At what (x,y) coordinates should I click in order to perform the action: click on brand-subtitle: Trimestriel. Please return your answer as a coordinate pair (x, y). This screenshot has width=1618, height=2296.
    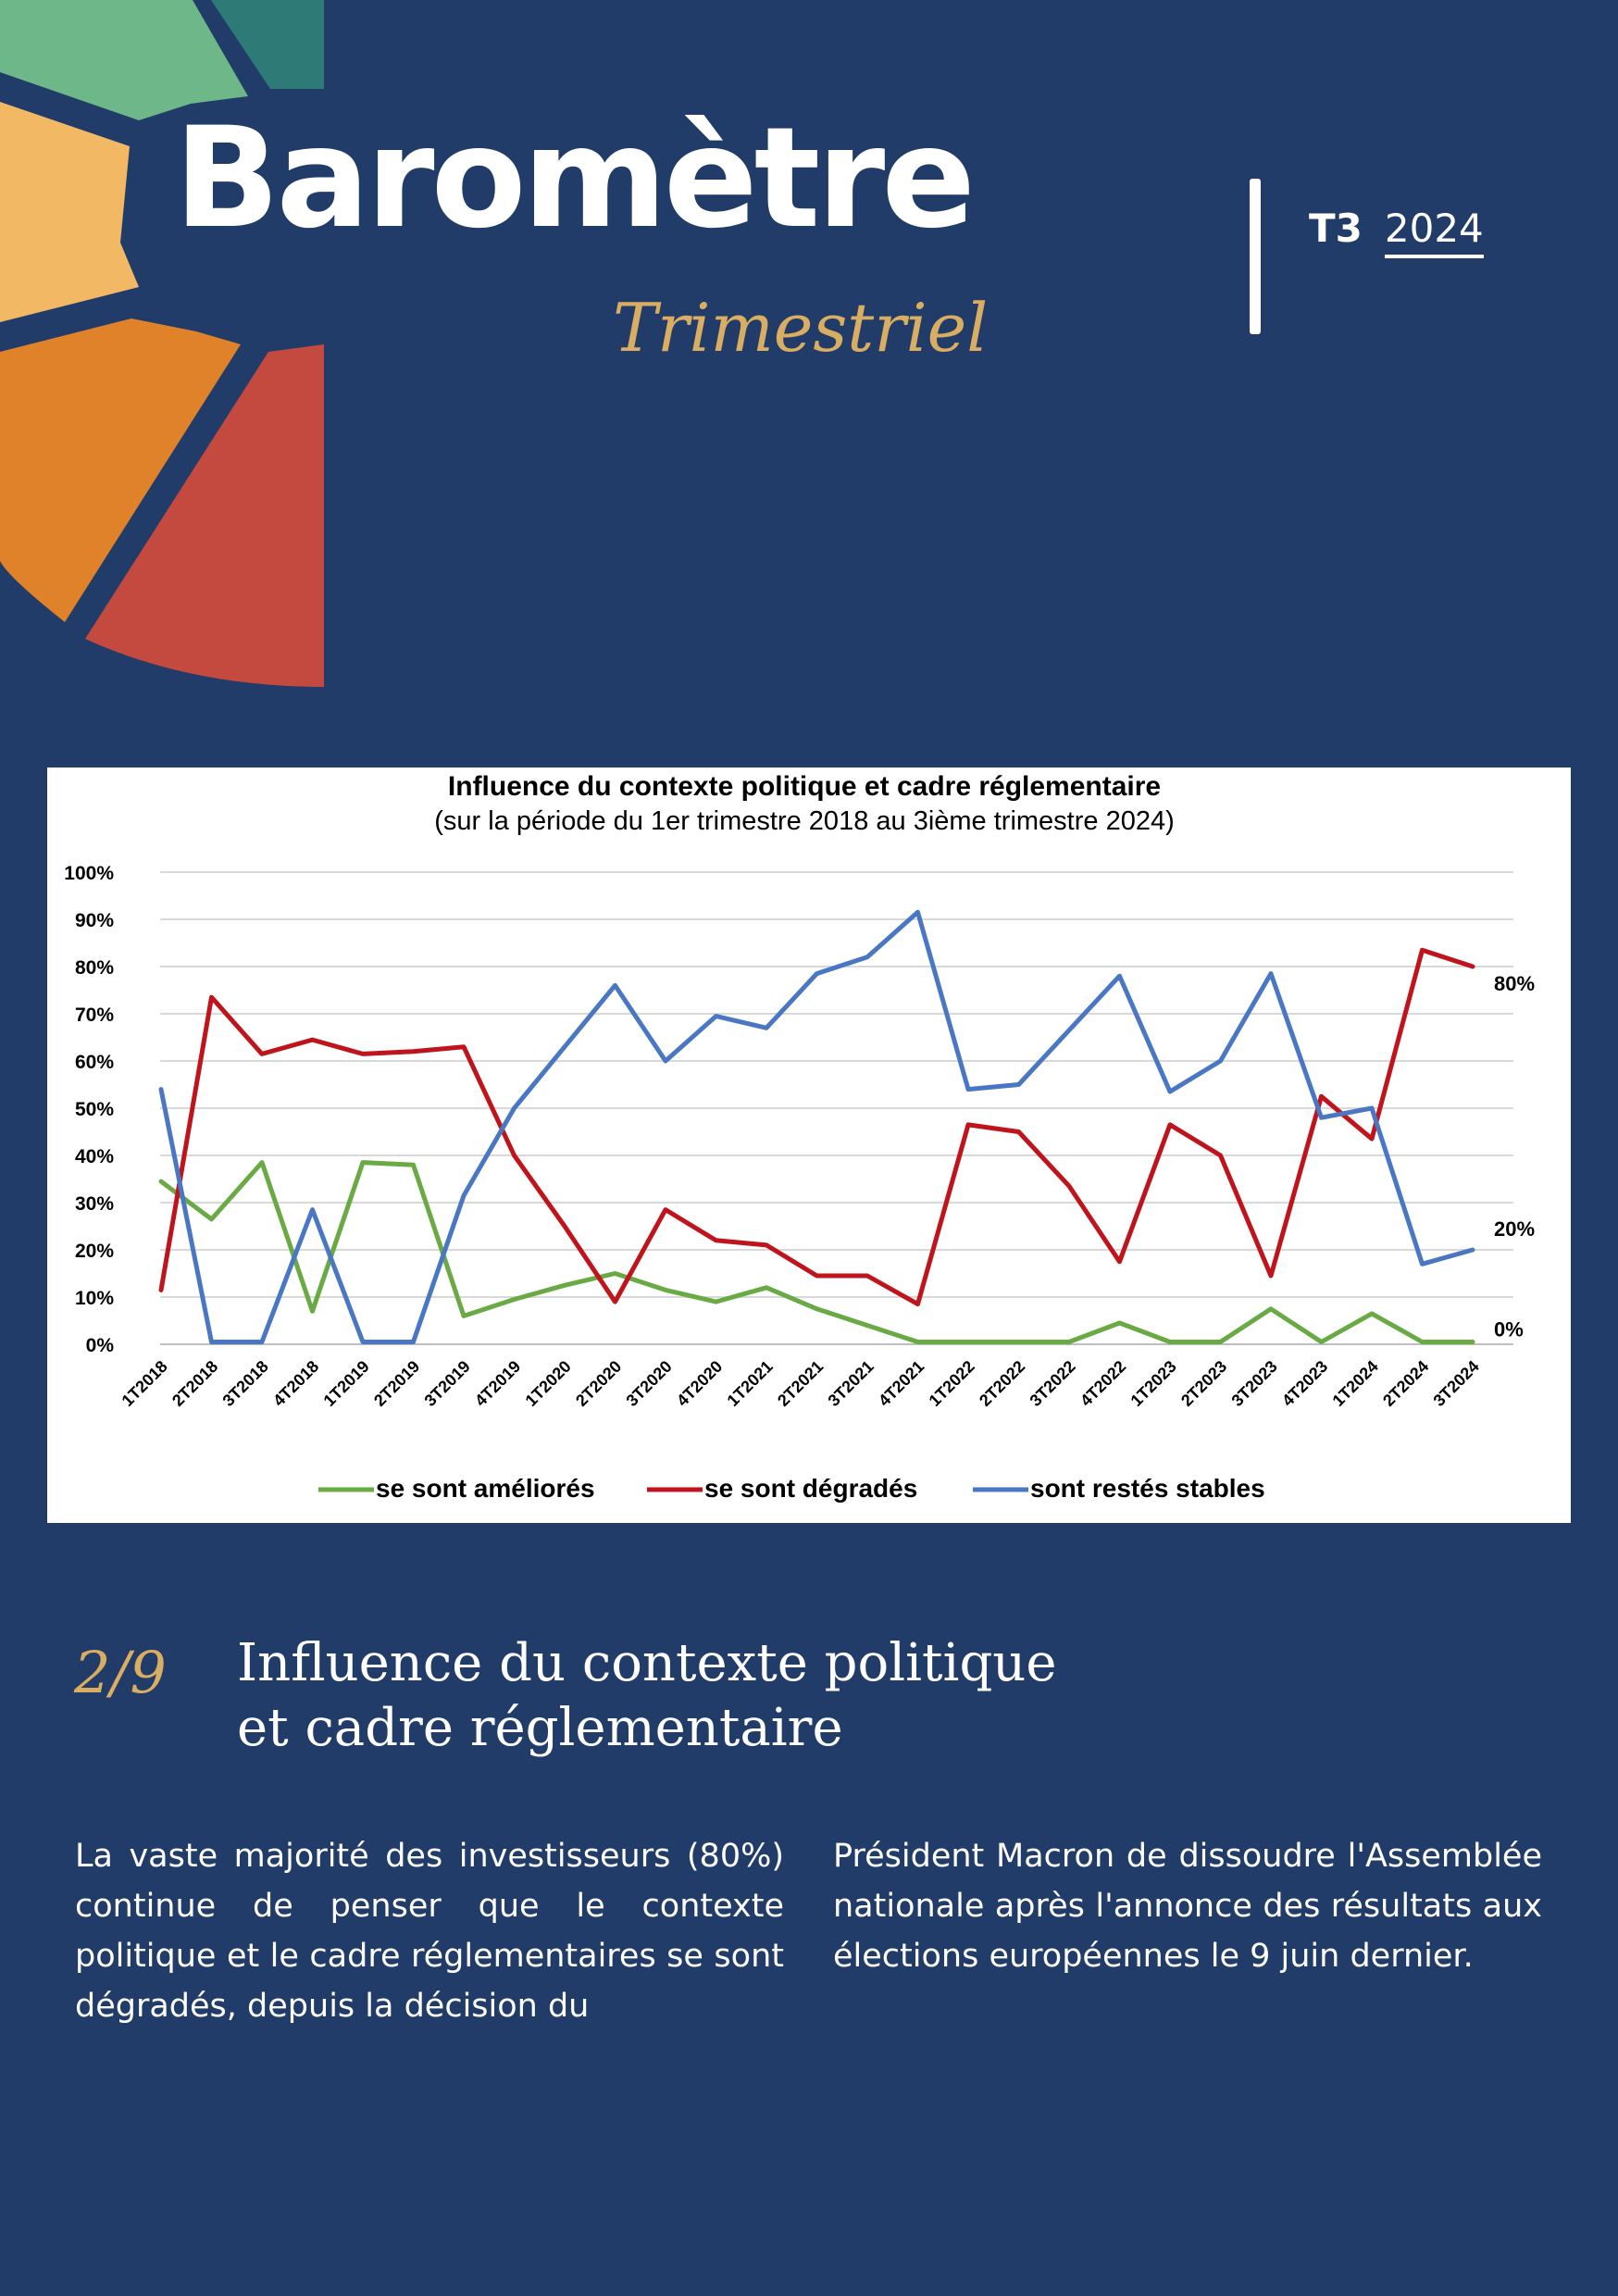
    Looking at the image, I should click on (801, 328).